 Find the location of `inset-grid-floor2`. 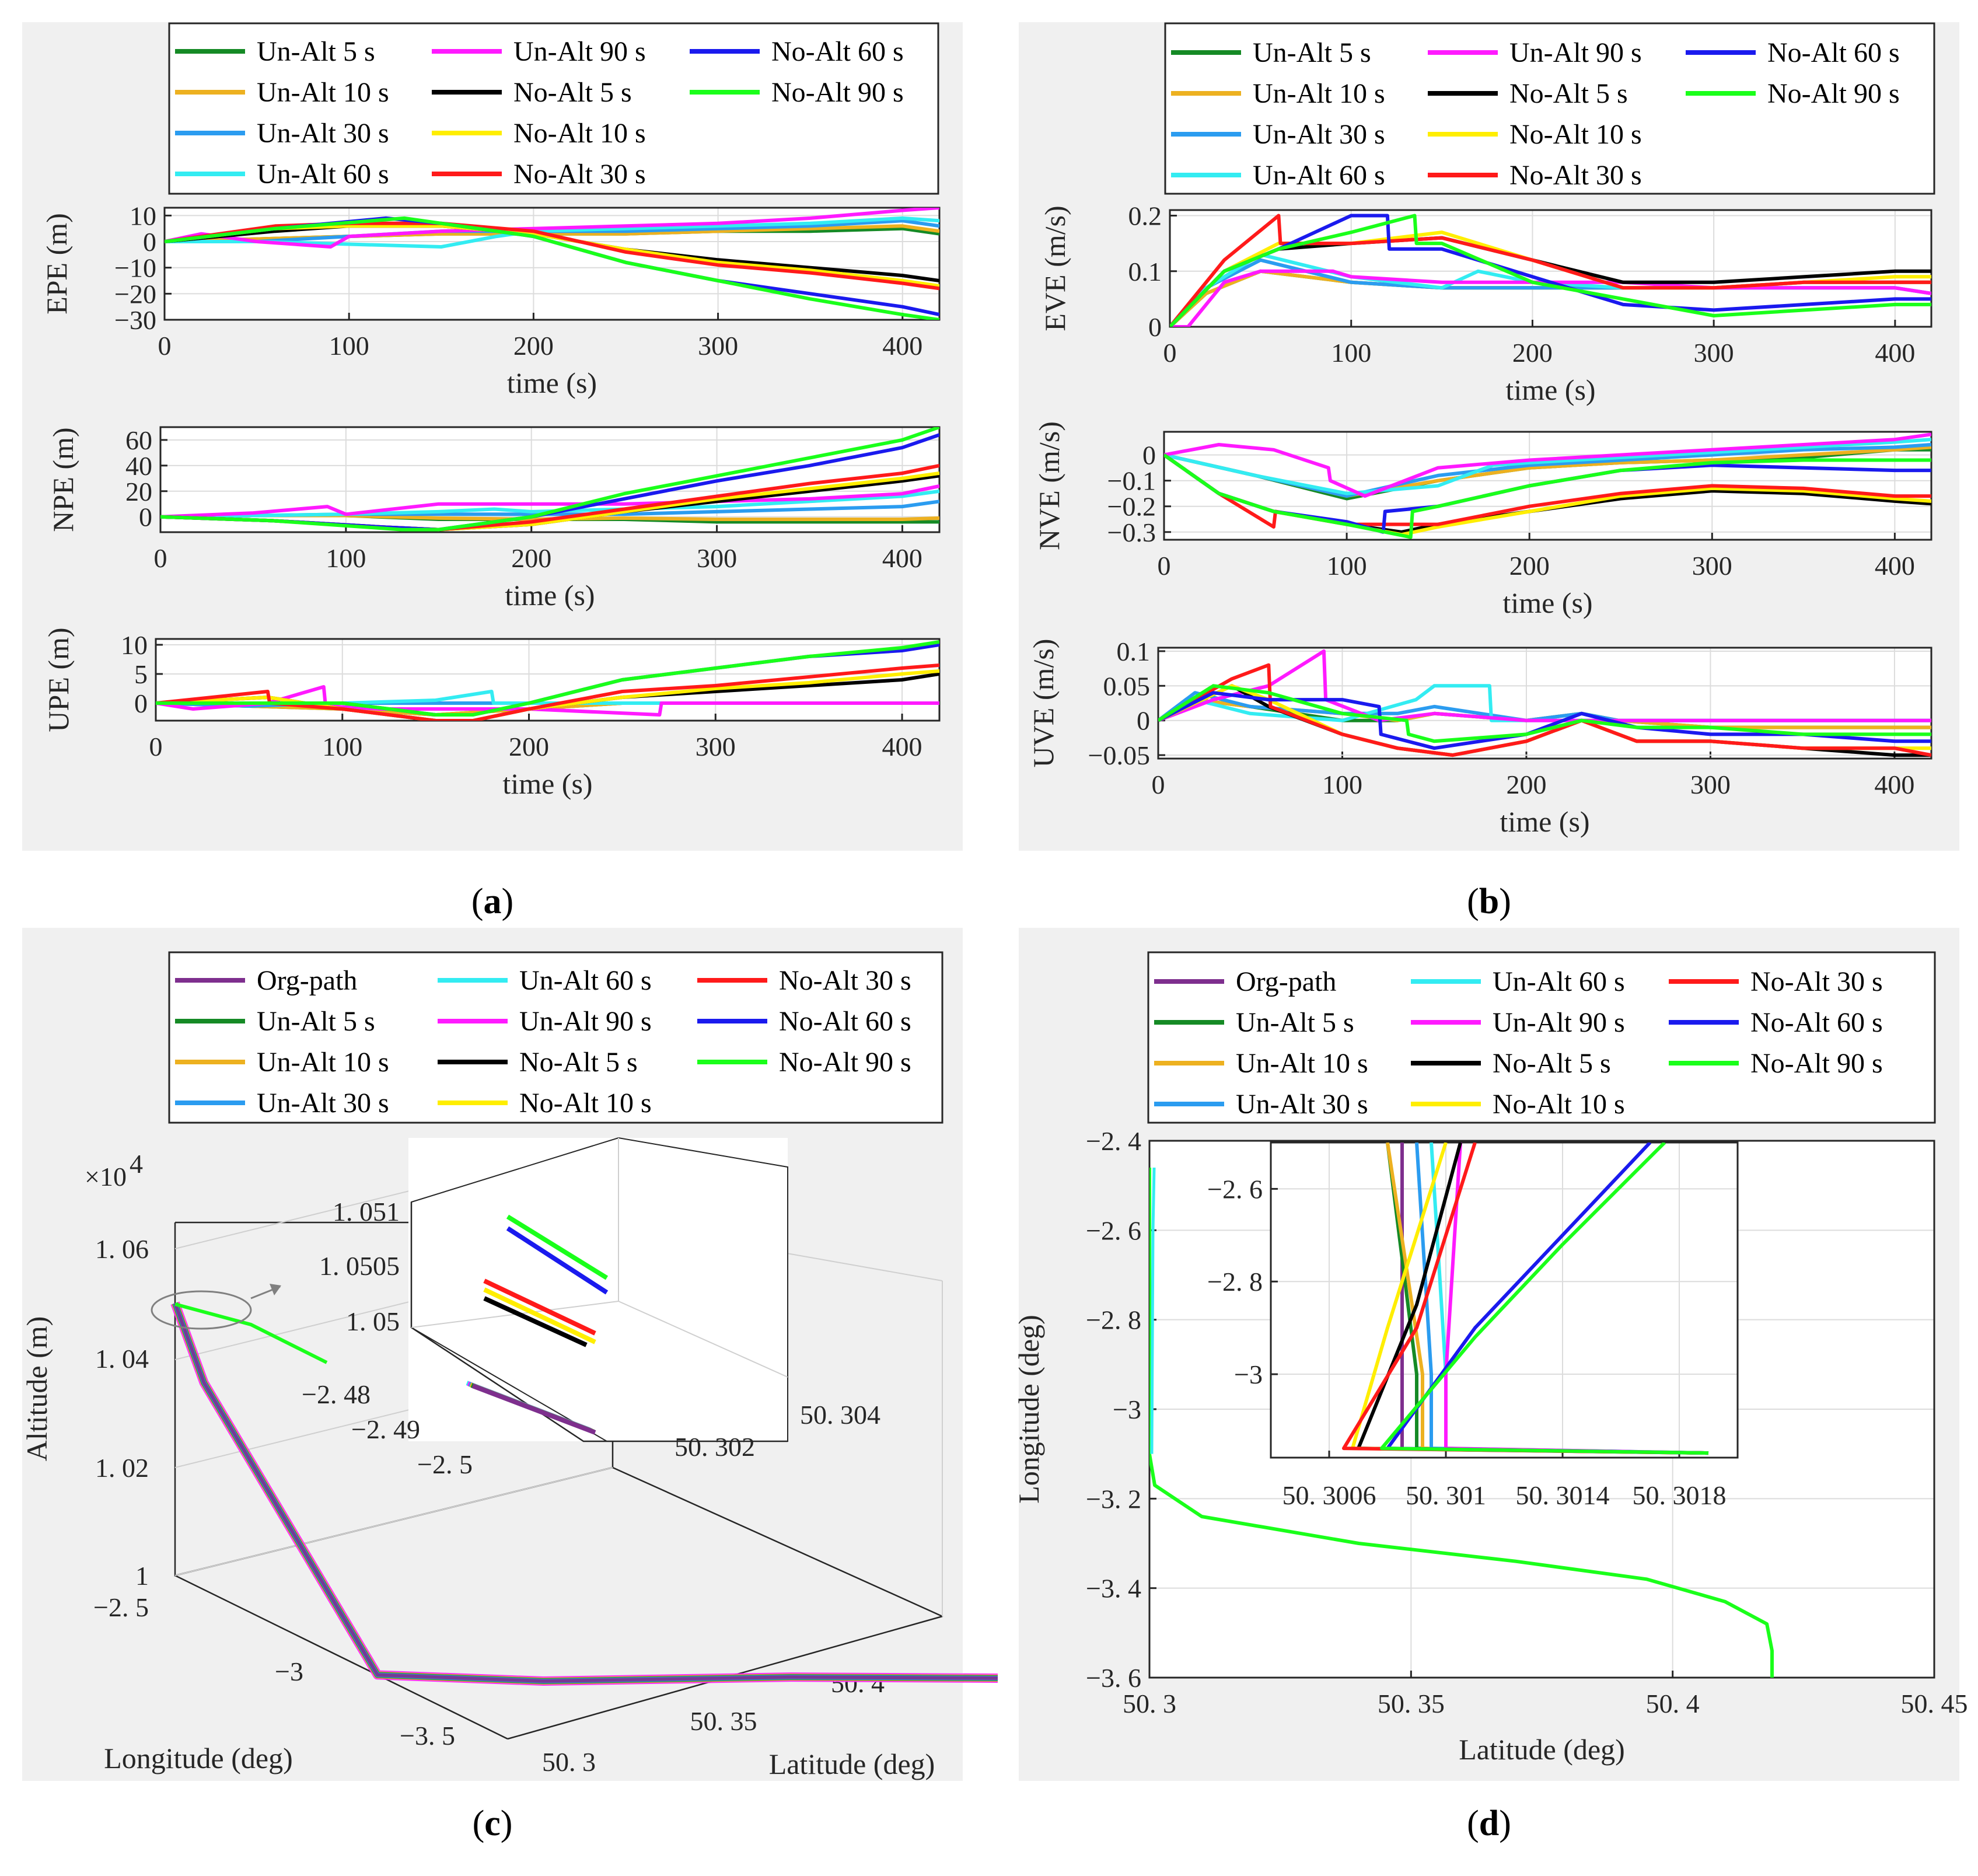

inset-grid-floor2 is located at coordinates (703, 1340).